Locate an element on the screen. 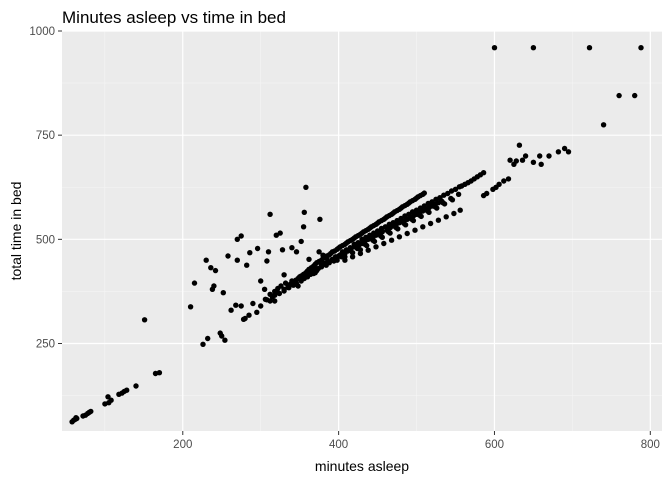  y-tick-label: 500 is located at coordinates (45, 240).